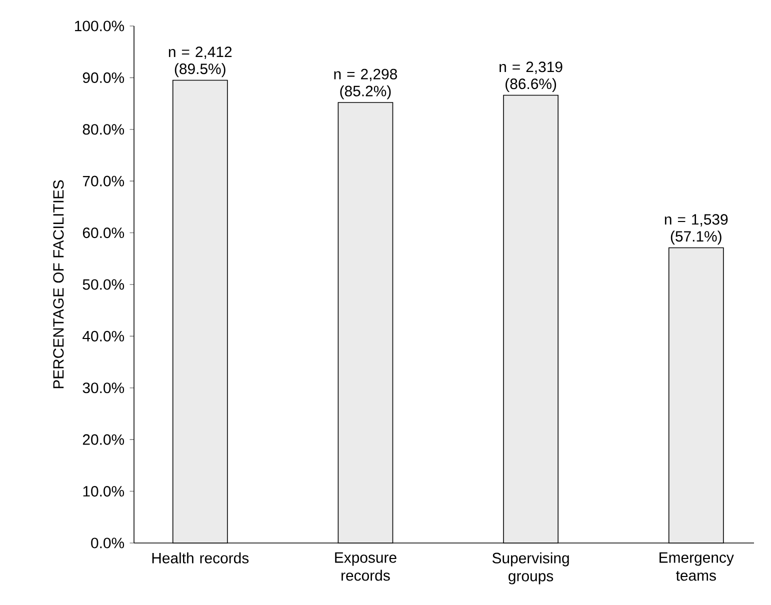  Describe the element at coordinates (366, 84) in the screenshot. I see `data-label: n = 2,298 (85.2%)` at that location.